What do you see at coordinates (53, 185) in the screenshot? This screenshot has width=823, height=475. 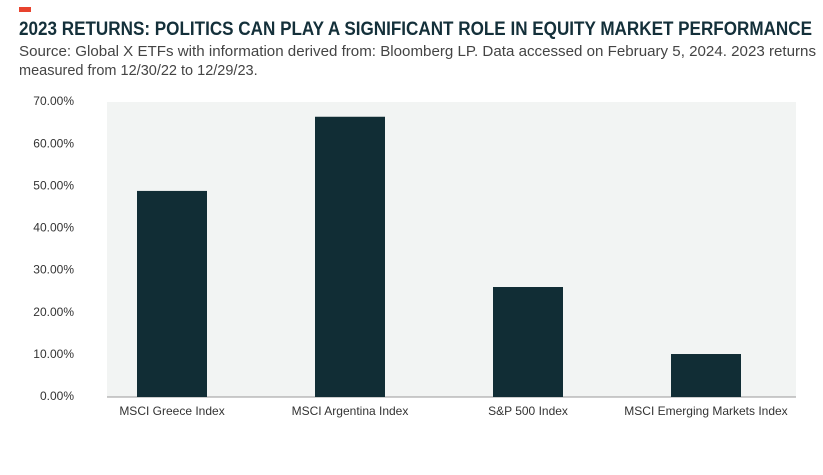 I see `y-tick-label: 50.00%` at bounding box center [53, 185].